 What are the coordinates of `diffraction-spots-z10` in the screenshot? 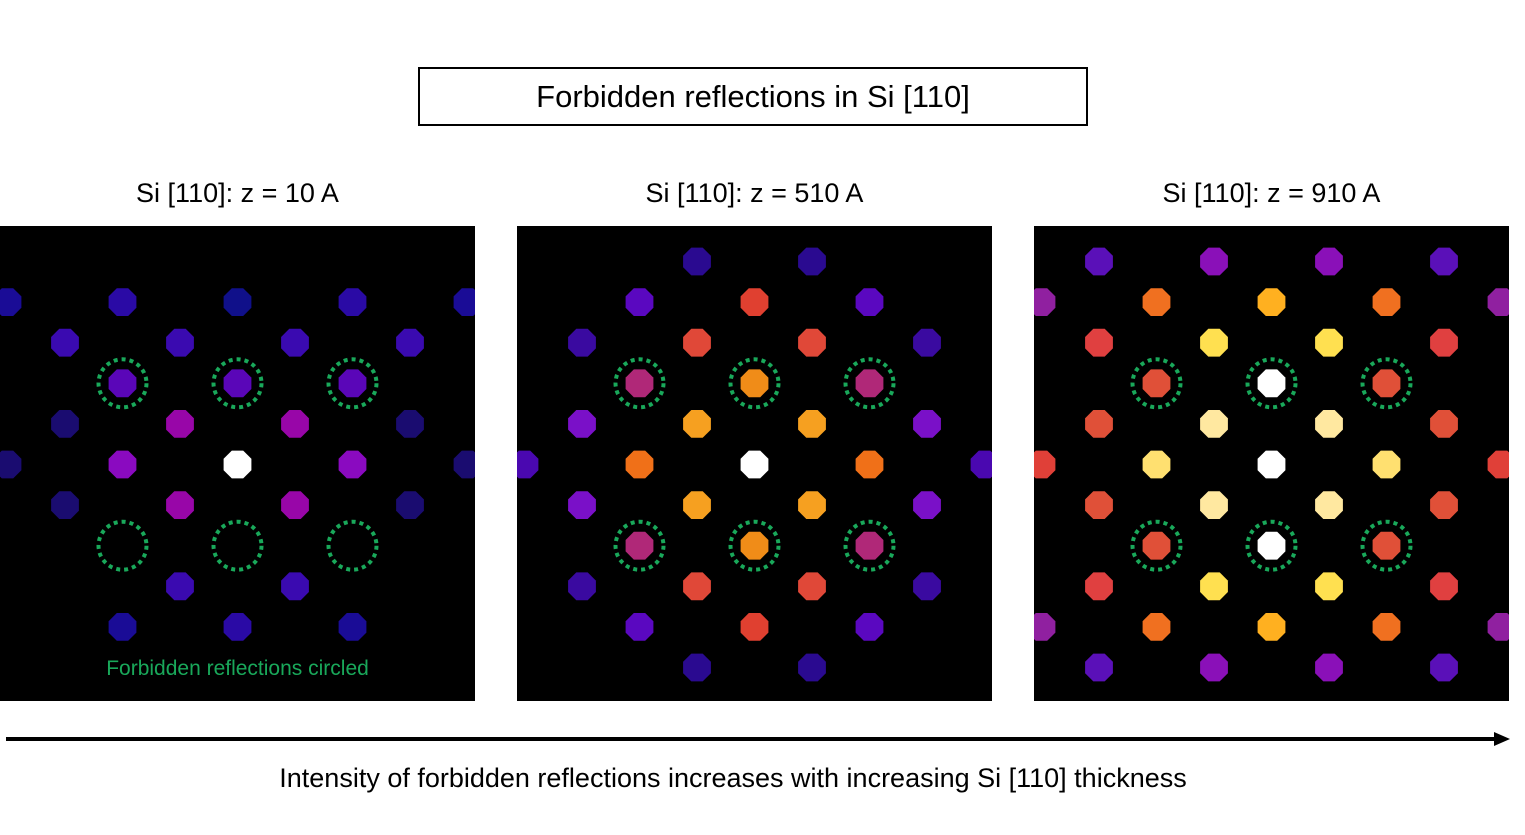 It's located at (237, 464).